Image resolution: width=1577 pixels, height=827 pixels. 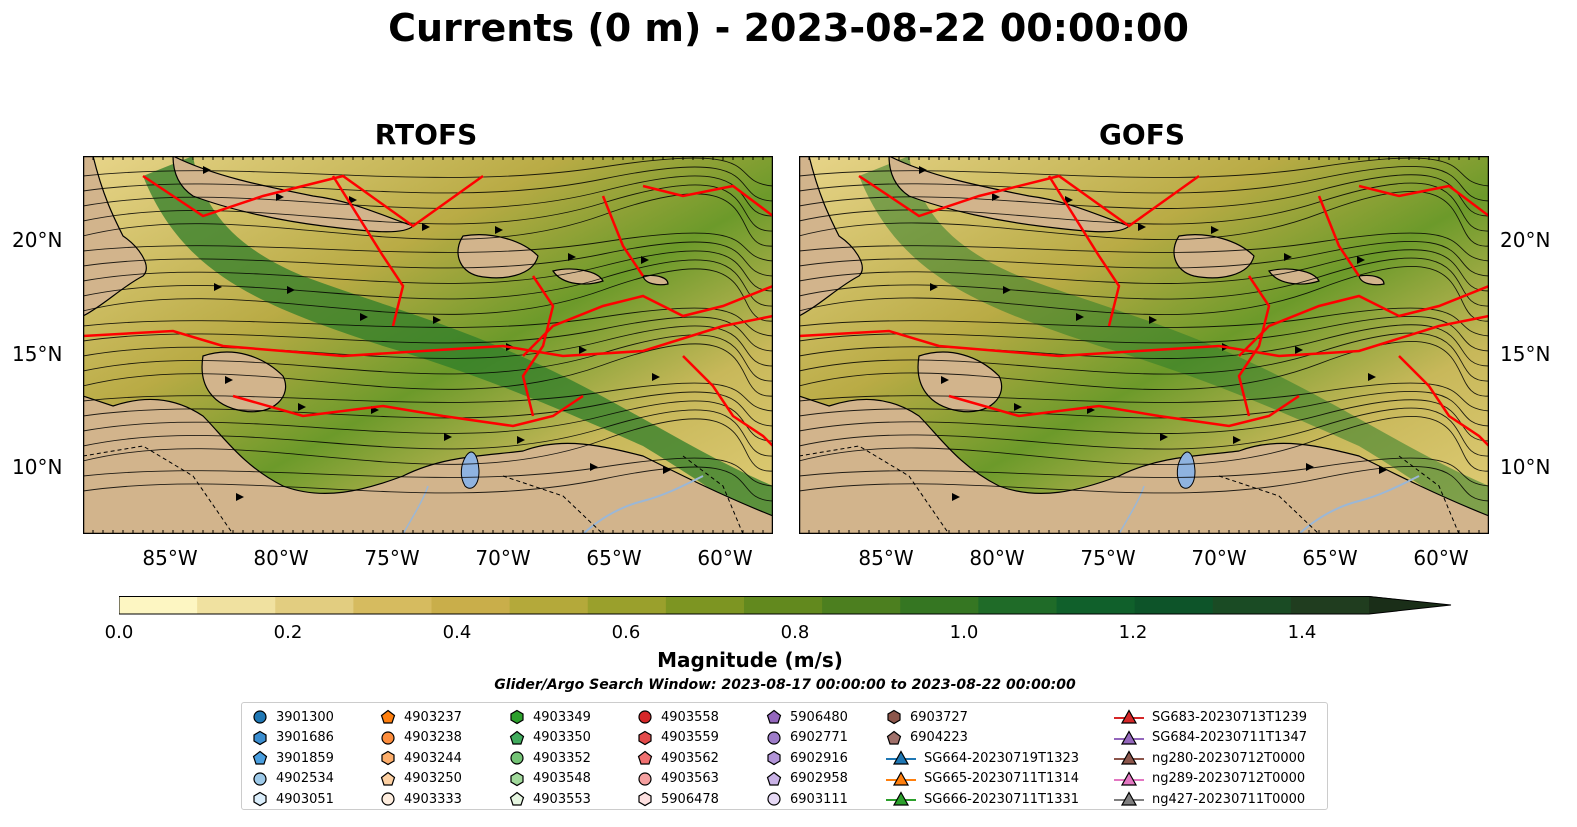 I want to click on legend-item-label: 3901300, so click(x=305, y=717).